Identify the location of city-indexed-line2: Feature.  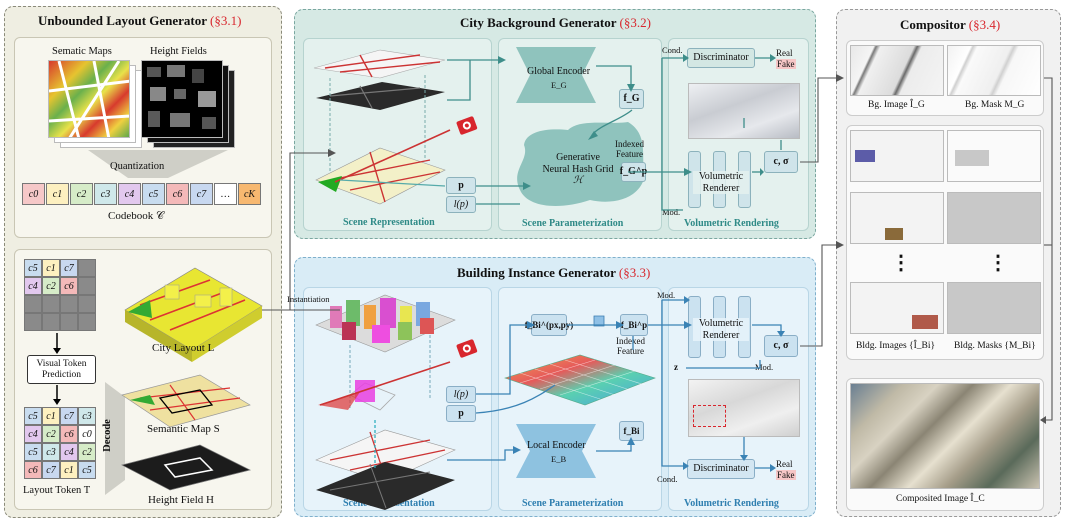
(629, 154).